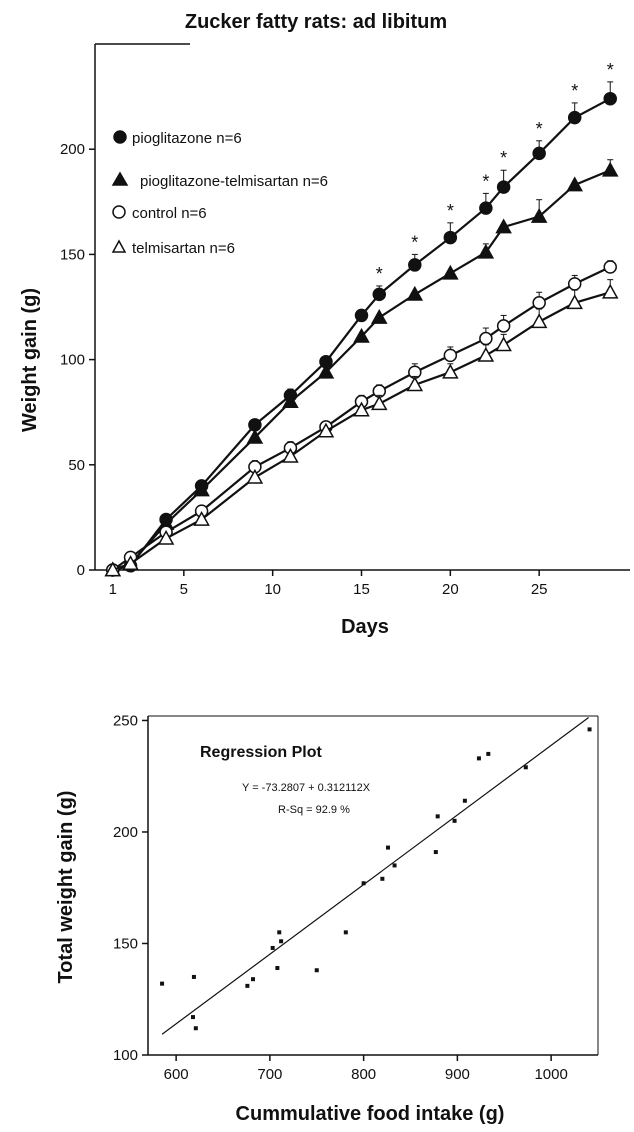  I want to click on chart1-y-tick-label: 150, so click(72, 254).